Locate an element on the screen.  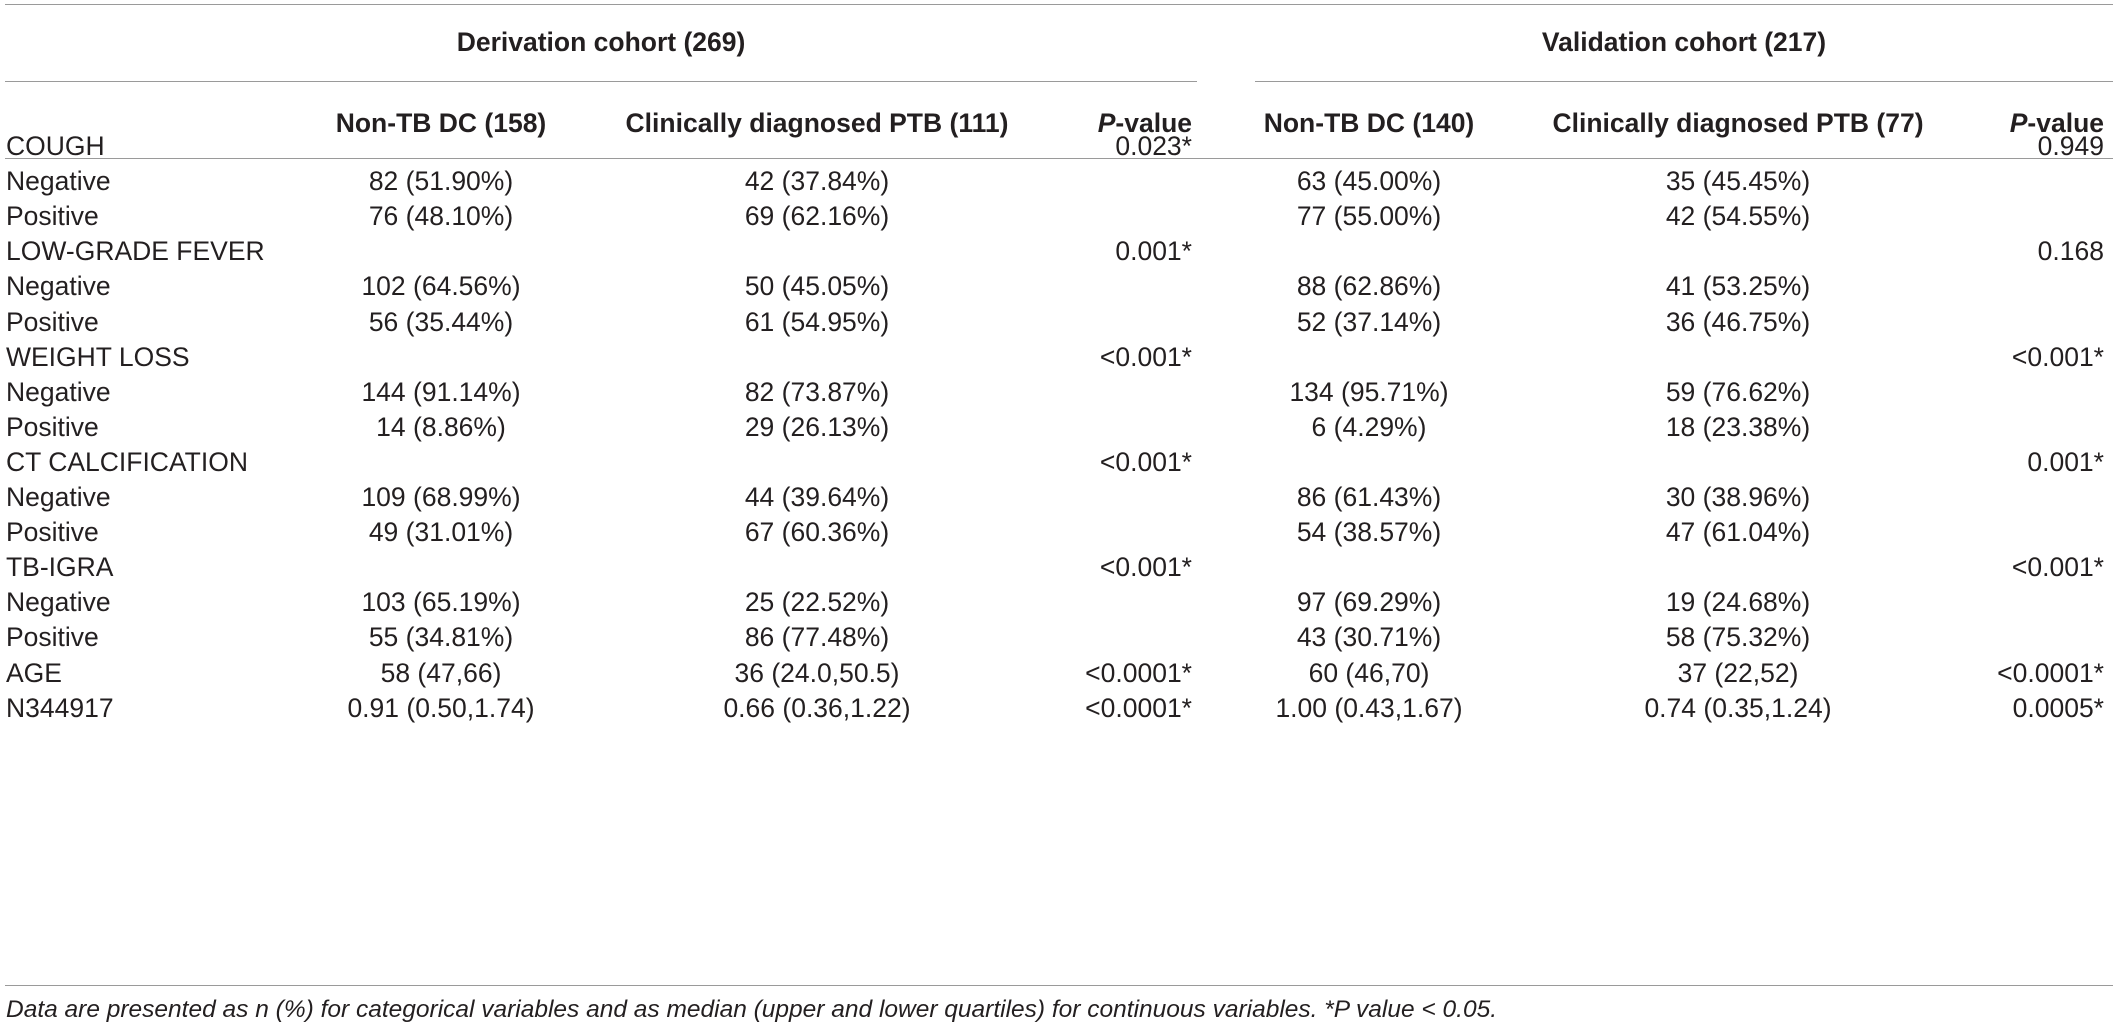
col-header-v-ptb: Clinically diagnosed PTB (77) is located at coordinates (1738, 123).